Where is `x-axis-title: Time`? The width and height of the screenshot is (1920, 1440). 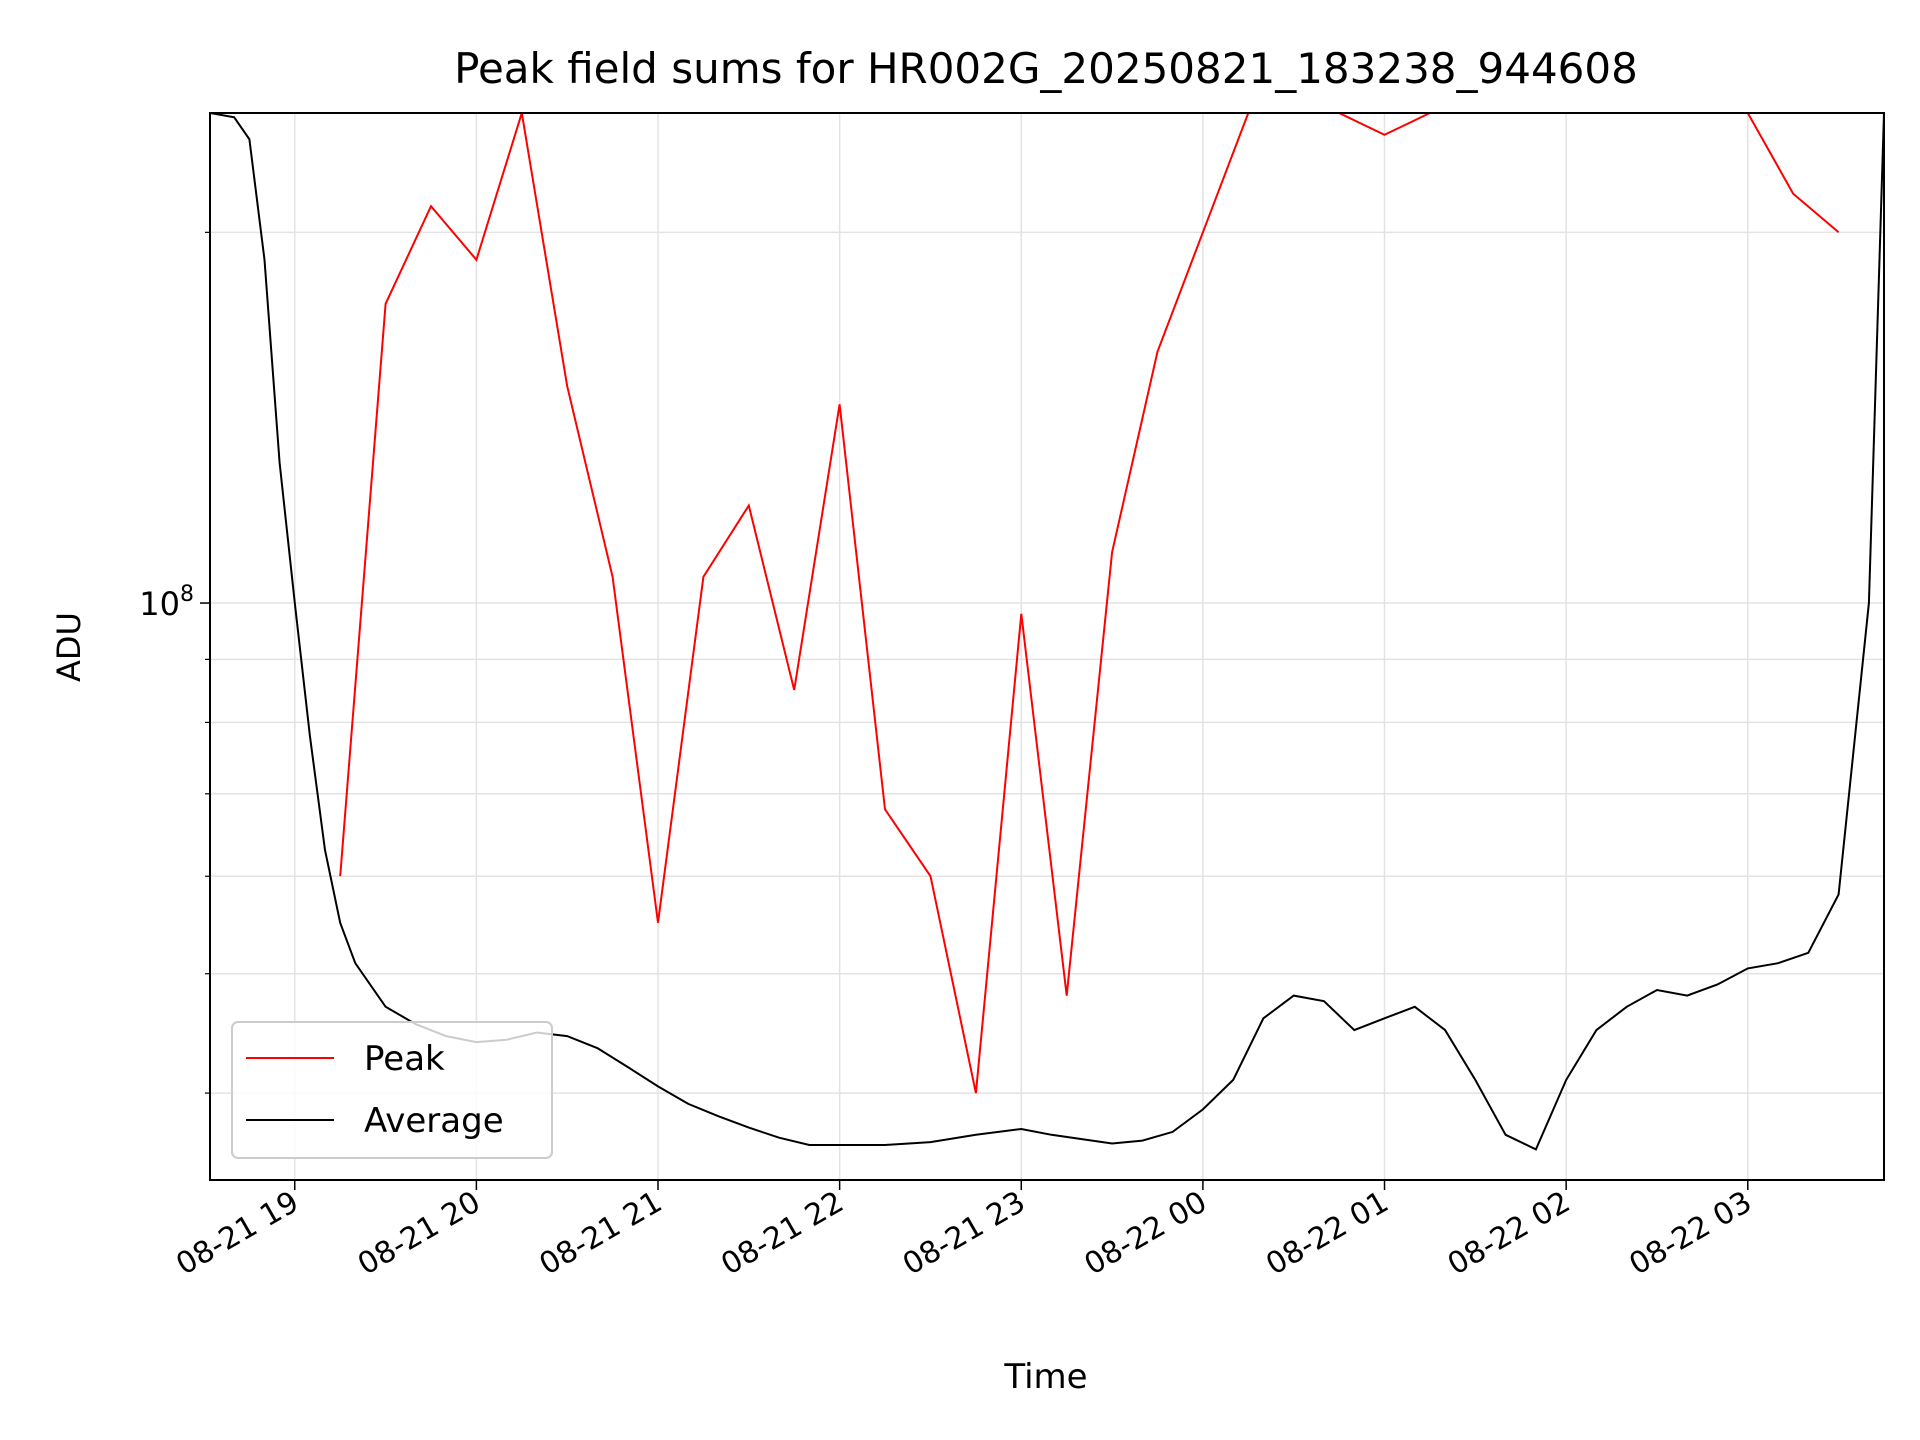
x-axis-title: Time is located at coordinates (1045, 1377).